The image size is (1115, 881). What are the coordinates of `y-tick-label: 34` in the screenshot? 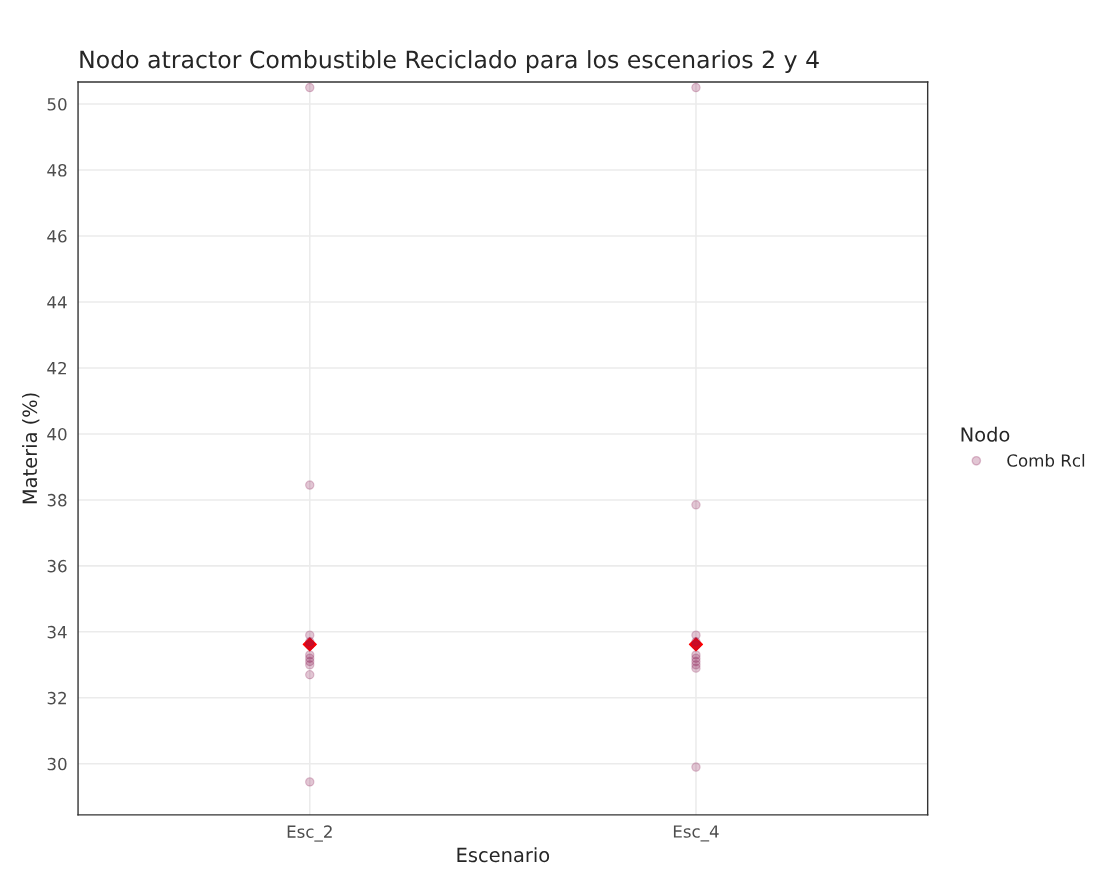 It's located at (57, 632).